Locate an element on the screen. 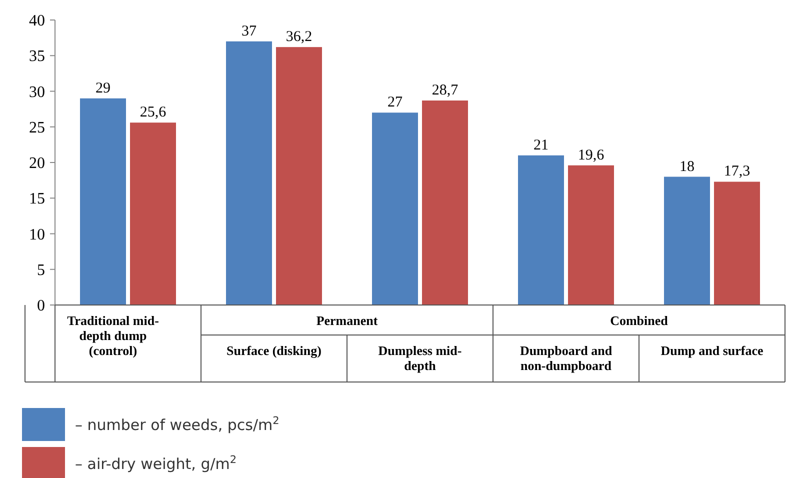 The height and width of the screenshot is (478, 791). data-label: 29 is located at coordinates (103, 88).